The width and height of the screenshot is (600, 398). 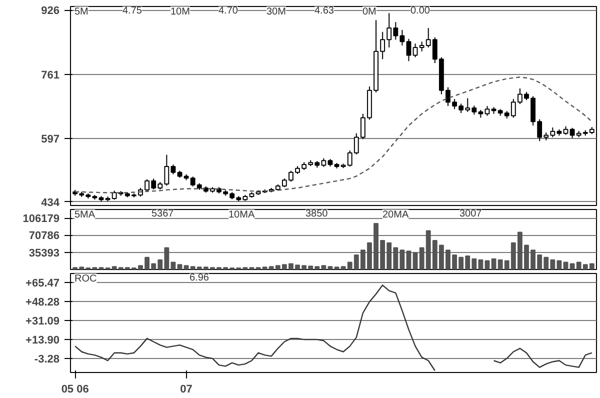 I want to click on y-tick-label: 926, so click(x=50, y=11).